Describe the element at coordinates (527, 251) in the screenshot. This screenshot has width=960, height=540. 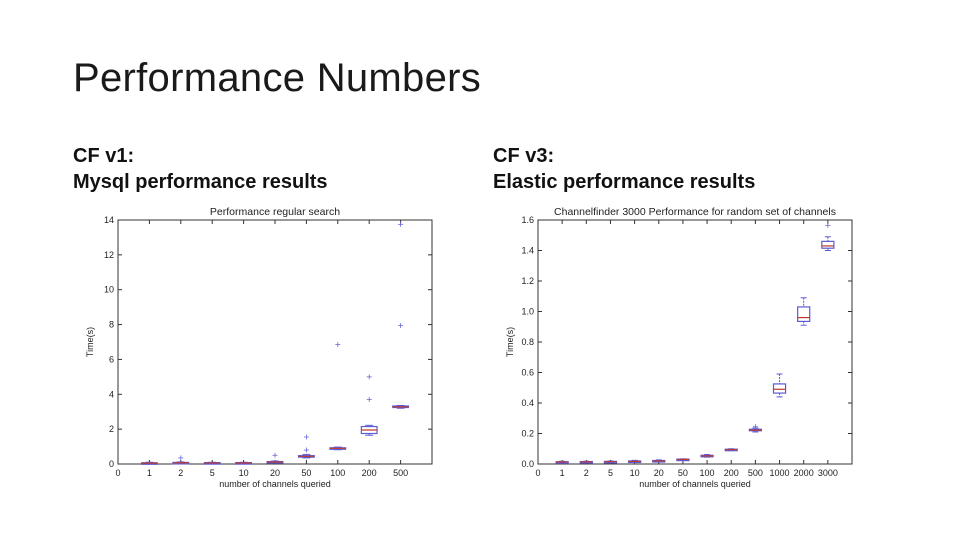
I see `y-tick-label: 1.4` at that location.